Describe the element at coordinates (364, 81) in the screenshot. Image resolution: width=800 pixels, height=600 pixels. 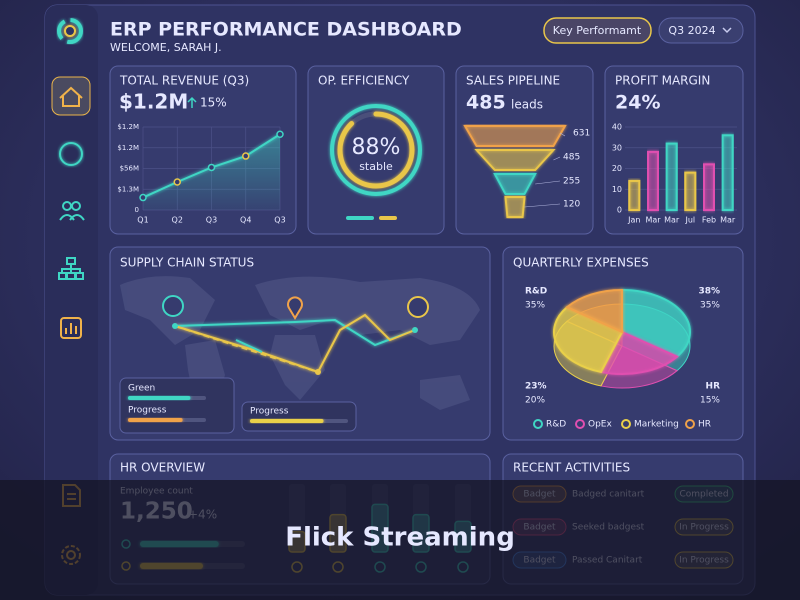
I see `card-title: OP. EFFICIENCY` at that location.